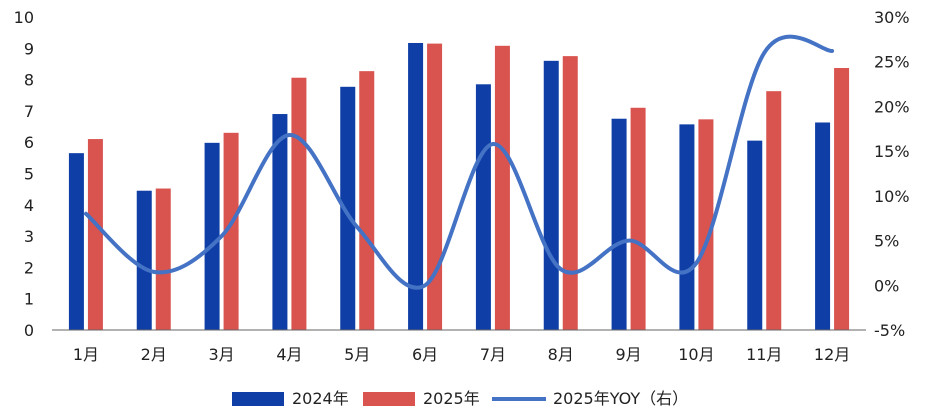 Image resolution: width=935 pixels, height=418 pixels. I want to click on x-tick-label: 8月, so click(561, 354).